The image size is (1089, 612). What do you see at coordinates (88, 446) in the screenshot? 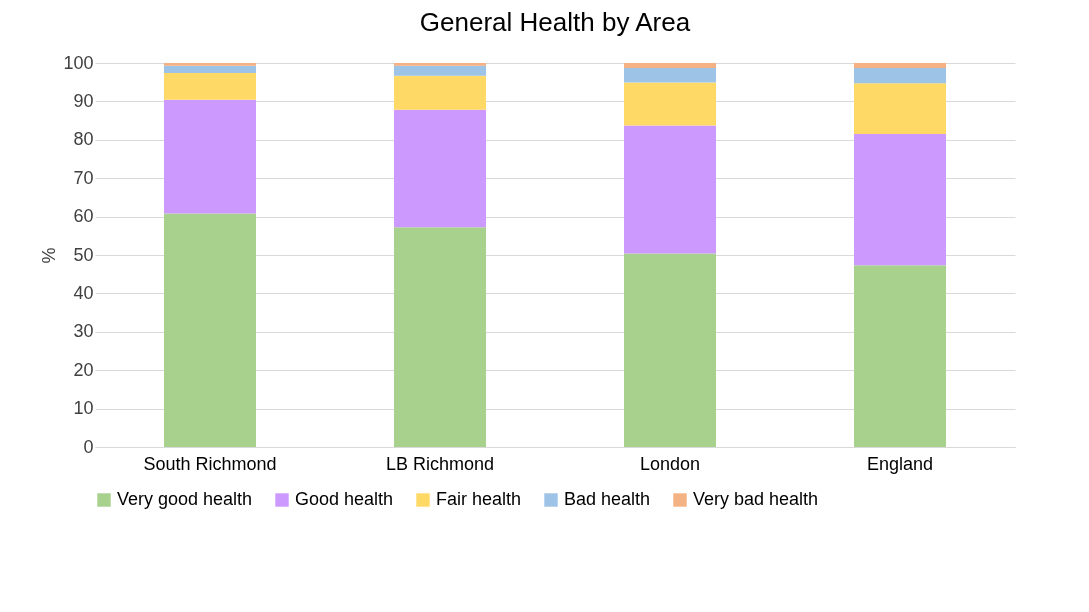
I see `y-tick-label: 0` at bounding box center [88, 446].